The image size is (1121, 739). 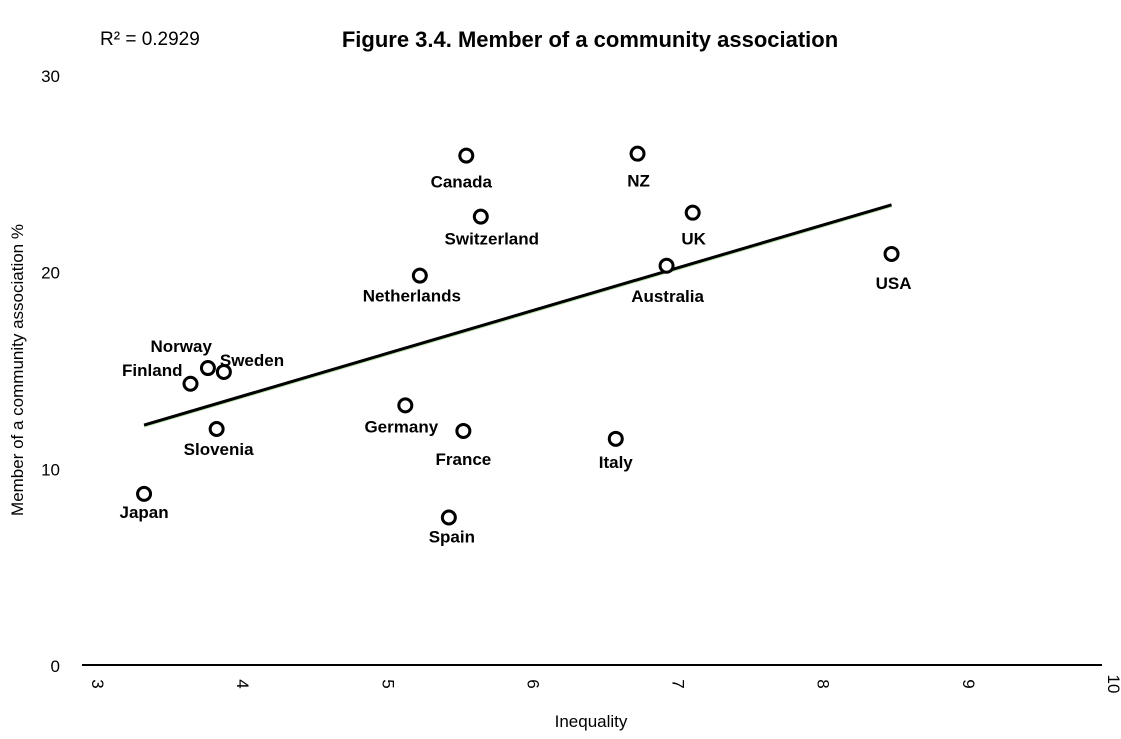 I want to click on x-tick-label: 7, so click(x=678, y=683).